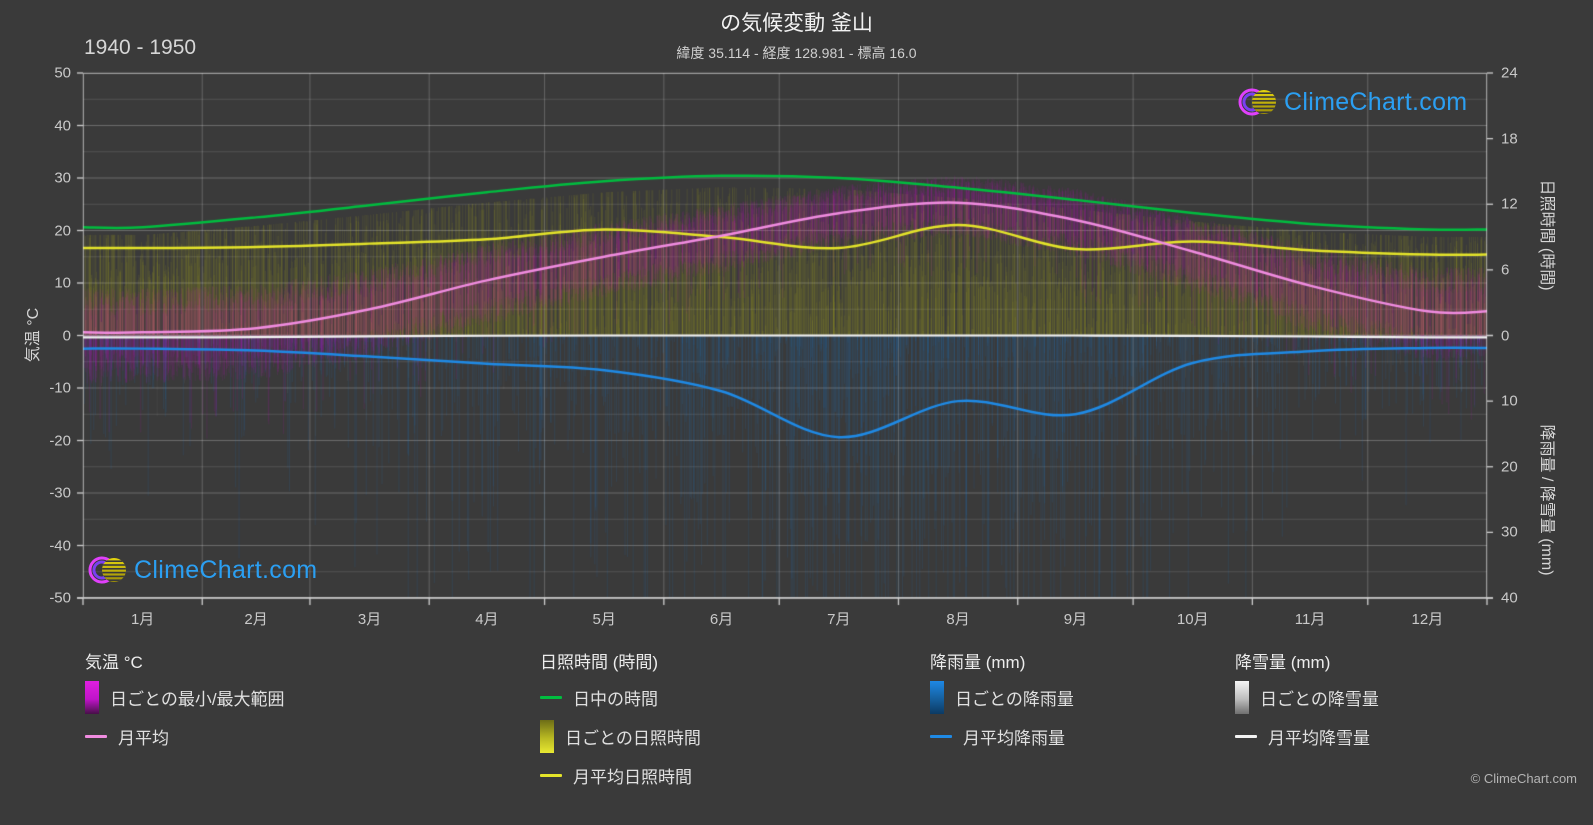  Describe the element at coordinates (1246, 736) in the screenshot. I see `snow-mean-line-swatch` at that location.